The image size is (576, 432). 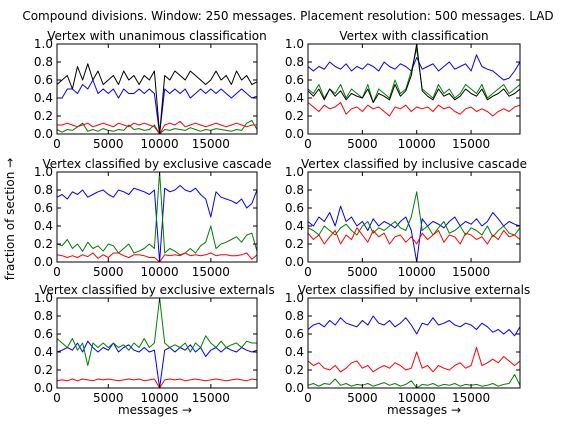 What do you see at coordinates (413, 36) in the screenshot?
I see `subplot-title: Vertex with classification` at bounding box center [413, 36].